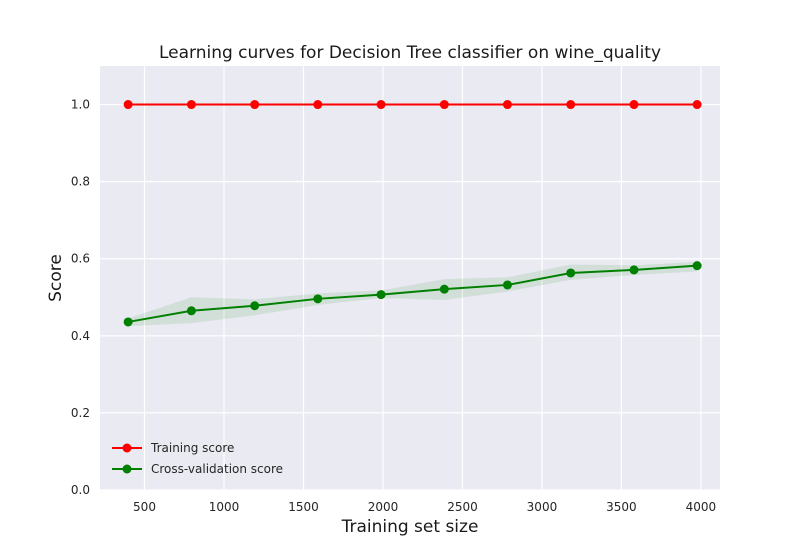 This screenshot has height=550, width=800. Describe the element at coordinates (424, 507) in the screenshot. I see `x-tick-labels: 500 1000 1500 2000 2500 3000 3500 4000` at that location.